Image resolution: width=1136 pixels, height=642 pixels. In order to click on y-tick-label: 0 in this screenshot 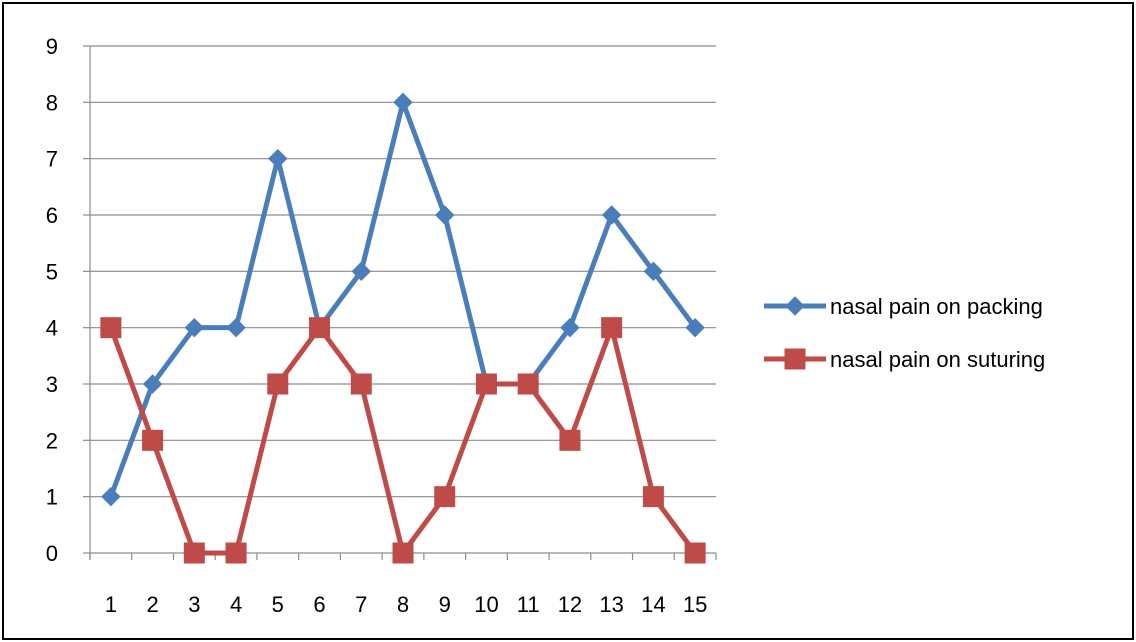, I will do `click(52, 553)`.